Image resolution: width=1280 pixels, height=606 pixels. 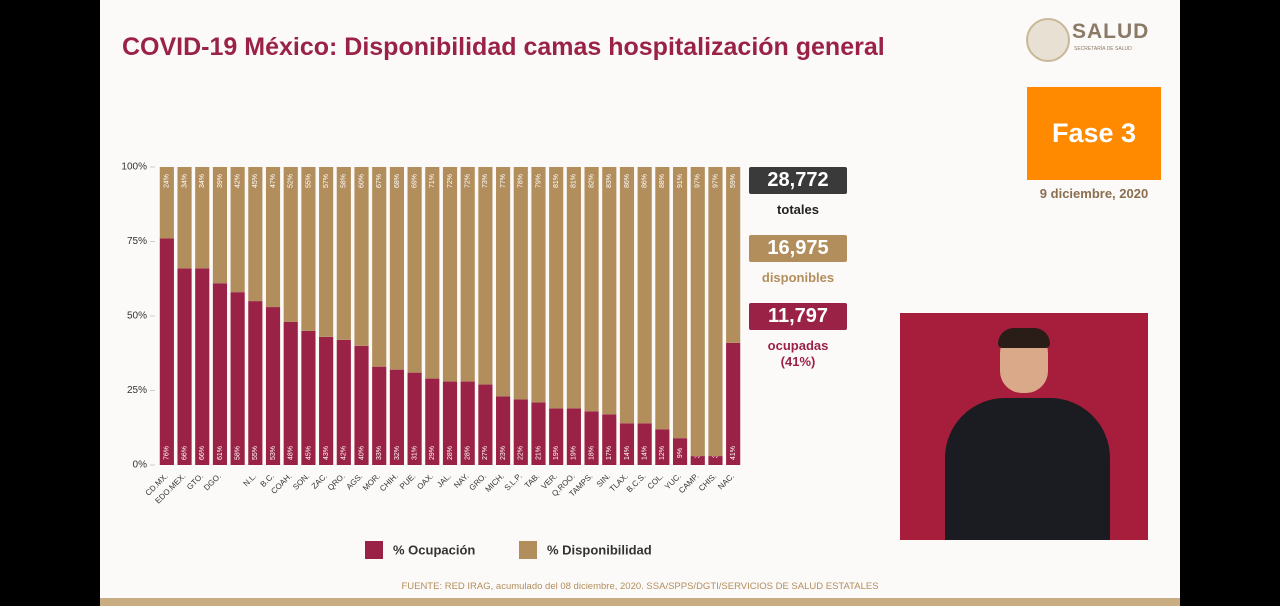 What do you see at coordinates (733, 181) in the screenshot?
I see `data-label: 59%` at bounding box center [733, 181].